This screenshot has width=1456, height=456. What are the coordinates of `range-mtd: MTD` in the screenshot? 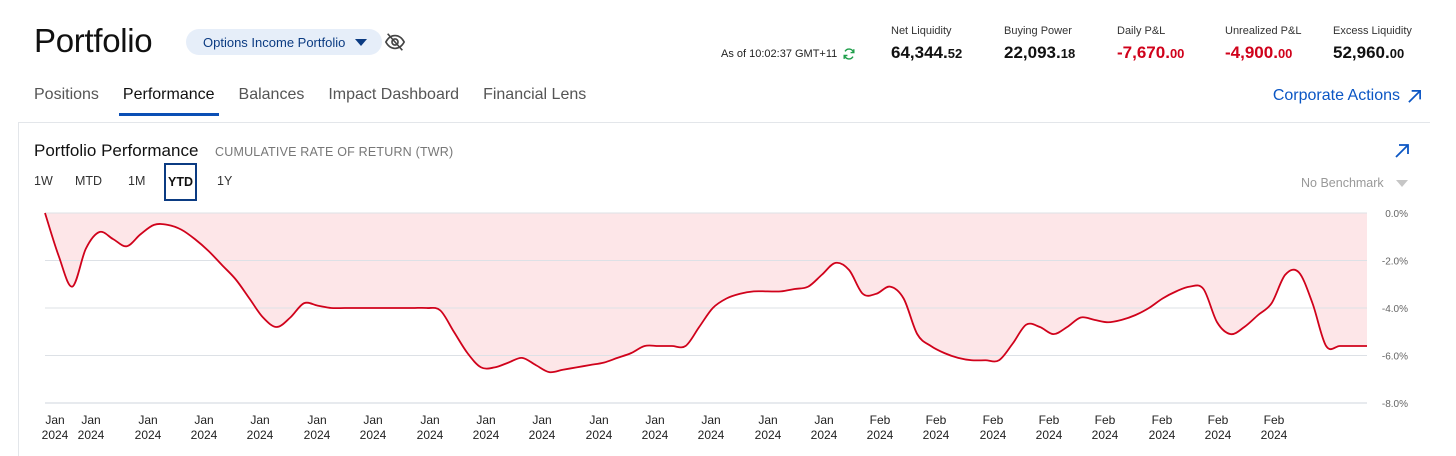 It's located at (89, 181).